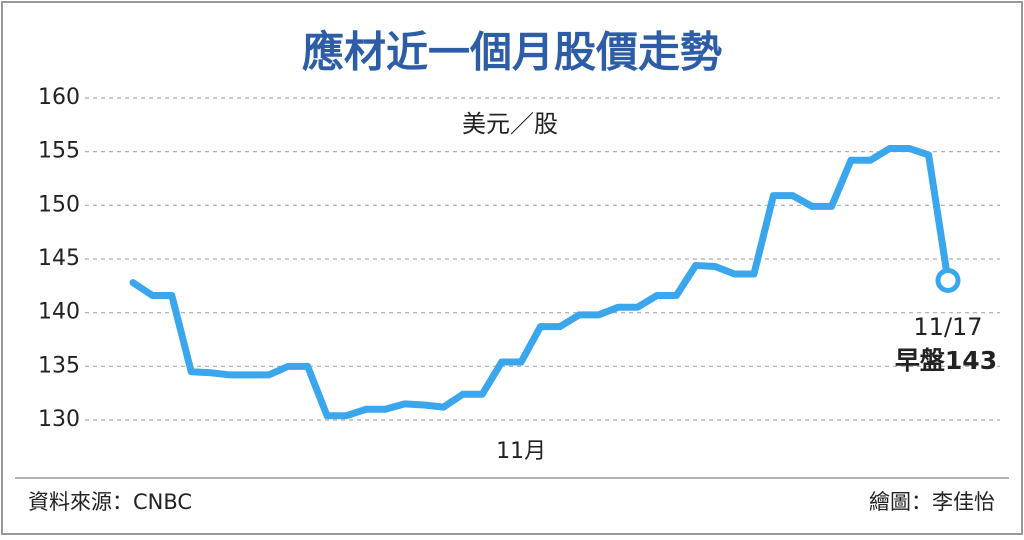  I want to click on end-marker, so click(948, 280).